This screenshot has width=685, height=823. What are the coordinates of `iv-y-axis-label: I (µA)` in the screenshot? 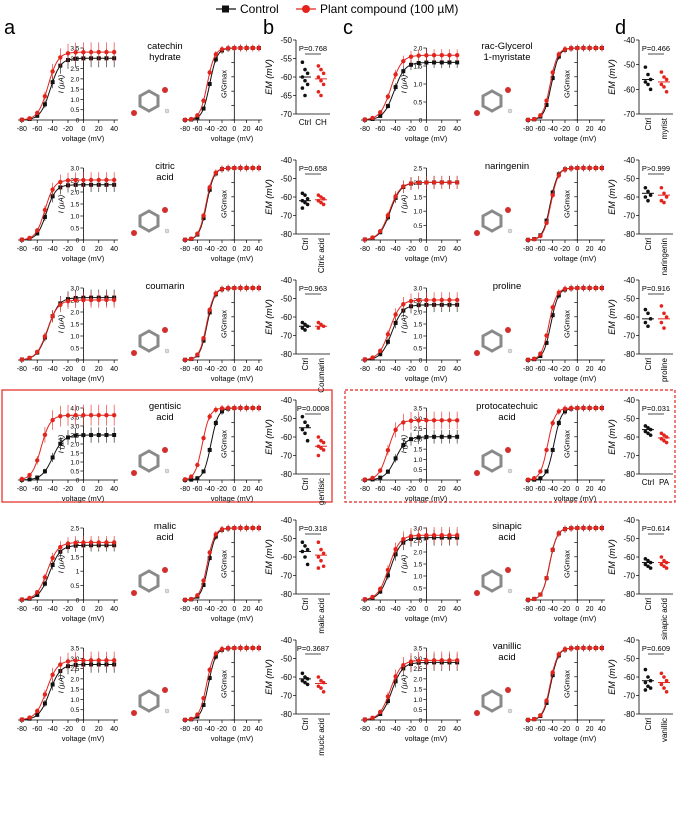 It's located at (403, 83).